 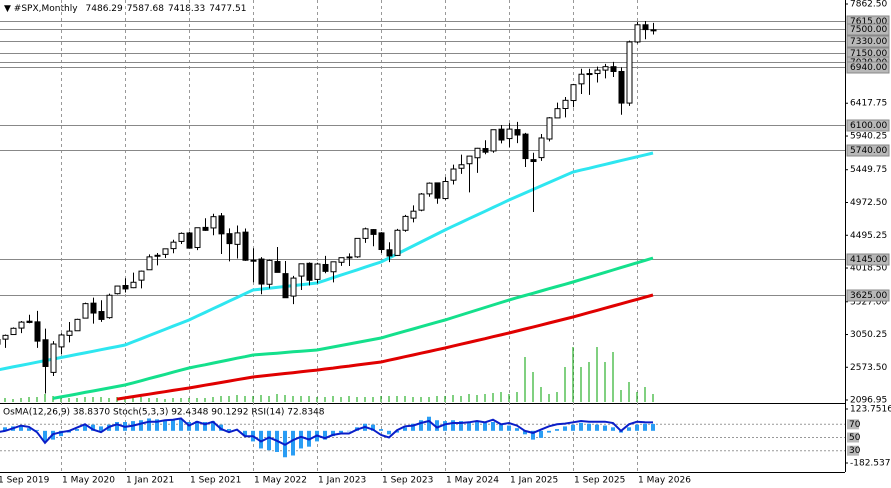 I want to click on header-close: 7477.51, so click(x=227, y=9).